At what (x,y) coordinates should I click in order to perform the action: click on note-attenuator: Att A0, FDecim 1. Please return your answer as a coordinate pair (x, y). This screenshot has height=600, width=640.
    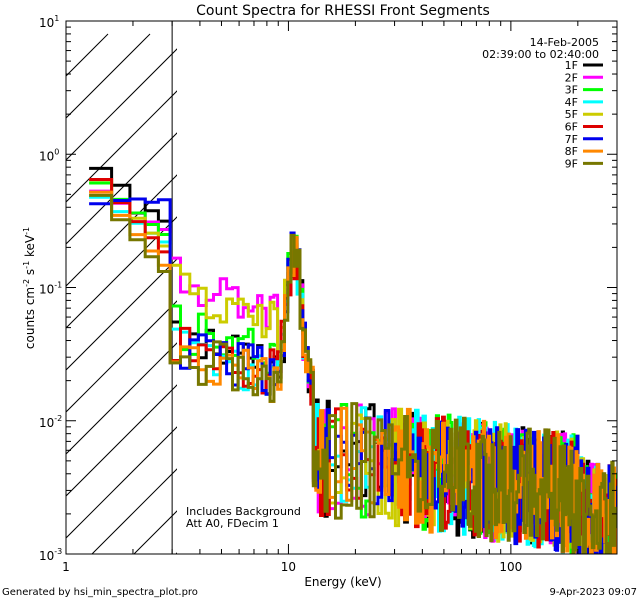
    Looking at the image, I should click on (232, 523).